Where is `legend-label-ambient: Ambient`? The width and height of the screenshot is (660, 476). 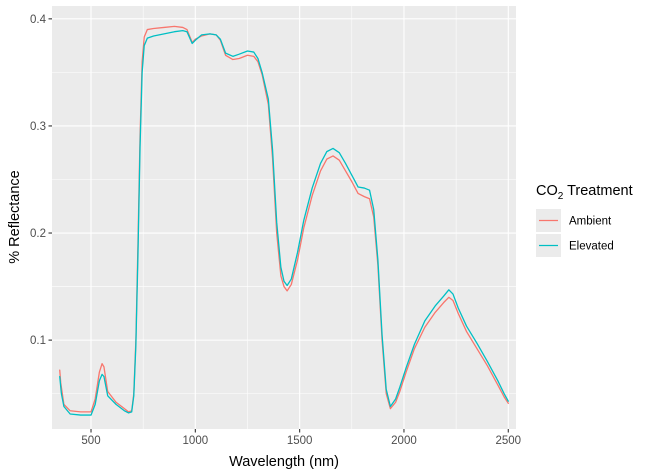 legend-label-ambient: Ambient is located at coordinates (590, 222).